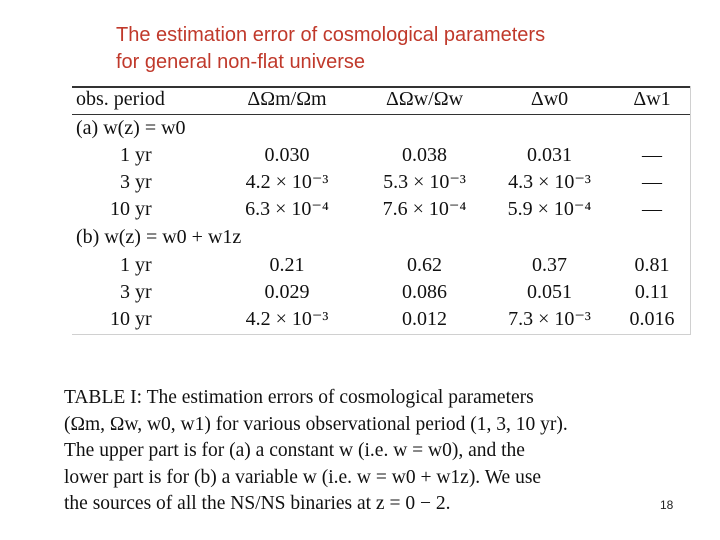 The image size is (720, 540). What do you see at coordinates (381, 237) in the screenshot?
I see `section-b-label-row: (b) w(z) = w0 + w1z` at bounding box center [381, 237].